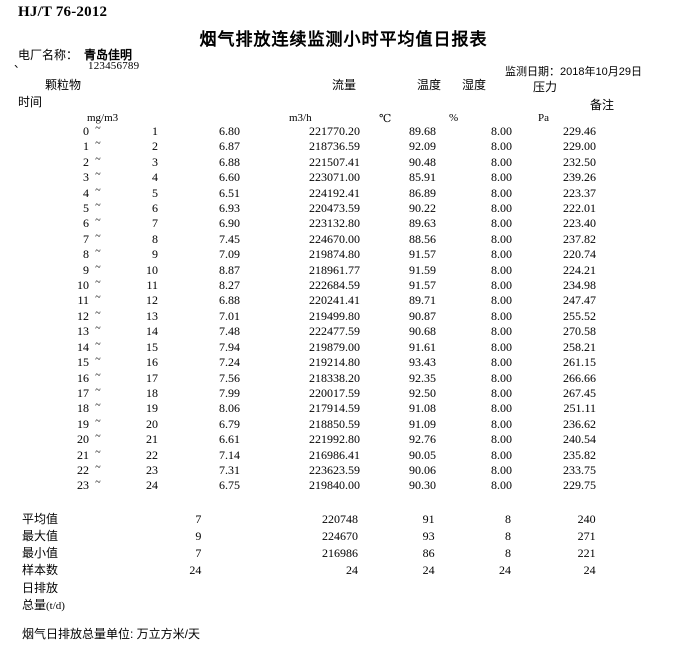 This screenshot has width=687, height=646. Describe the element at coordinates (543, 118) in the screenshot. I see `unit-pressure: Pa` at that location.